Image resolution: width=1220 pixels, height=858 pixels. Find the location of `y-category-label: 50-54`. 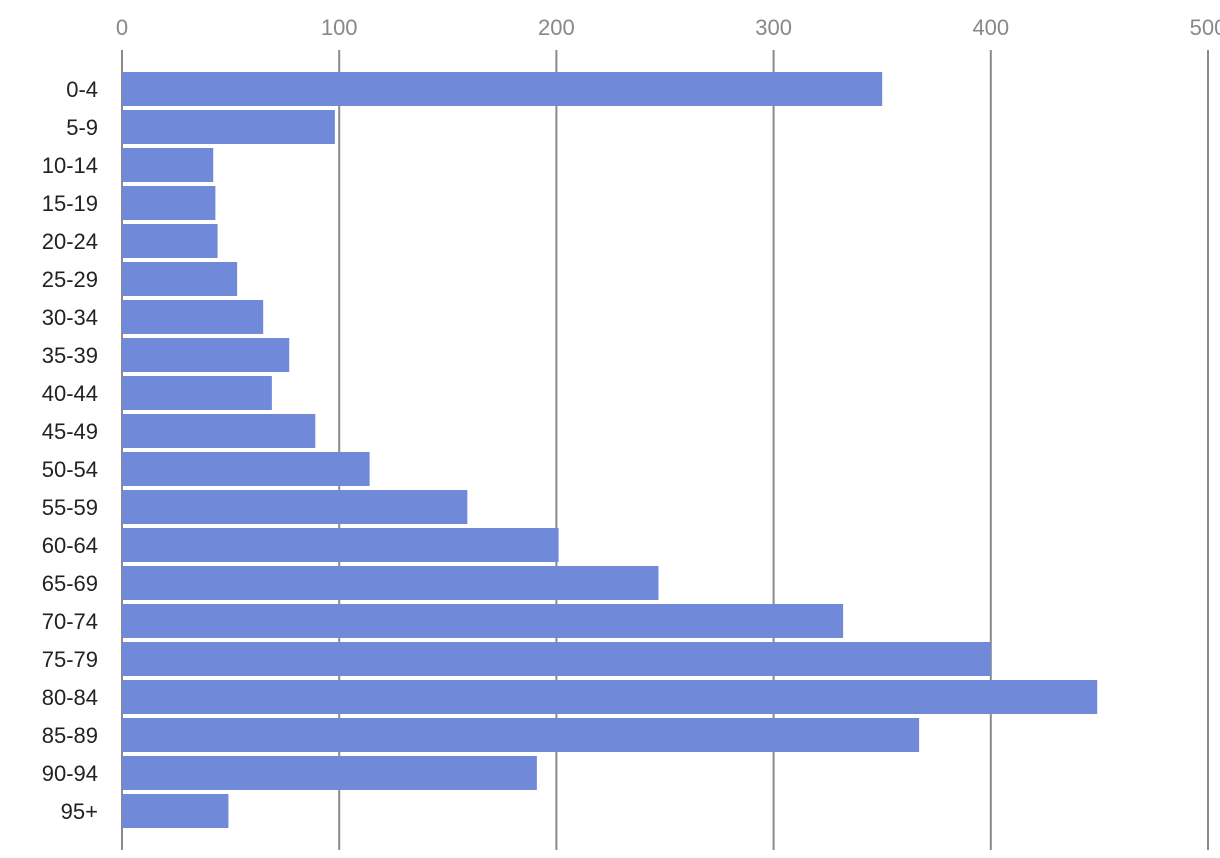

y-category-label: 50-54 is located at coordinates (70, 469).